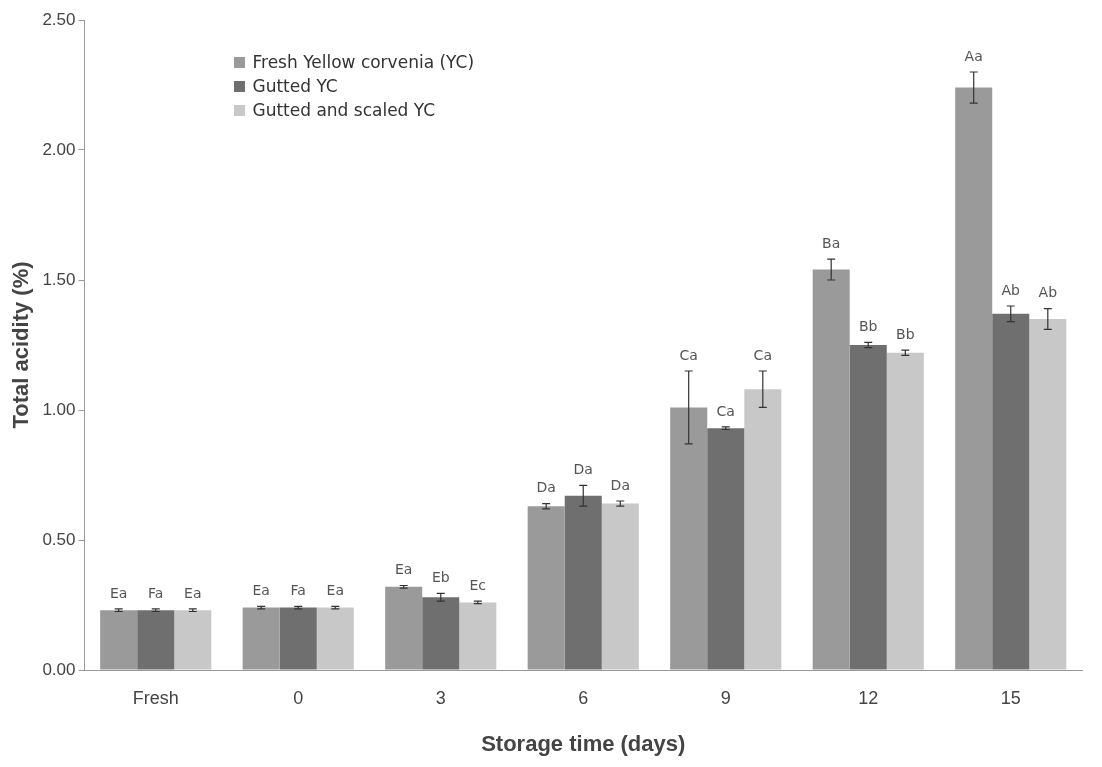  What do you see at coordinates (973, 55) in the screenshot?
I see `data-label: Aa` at bounding box center [973, 55].